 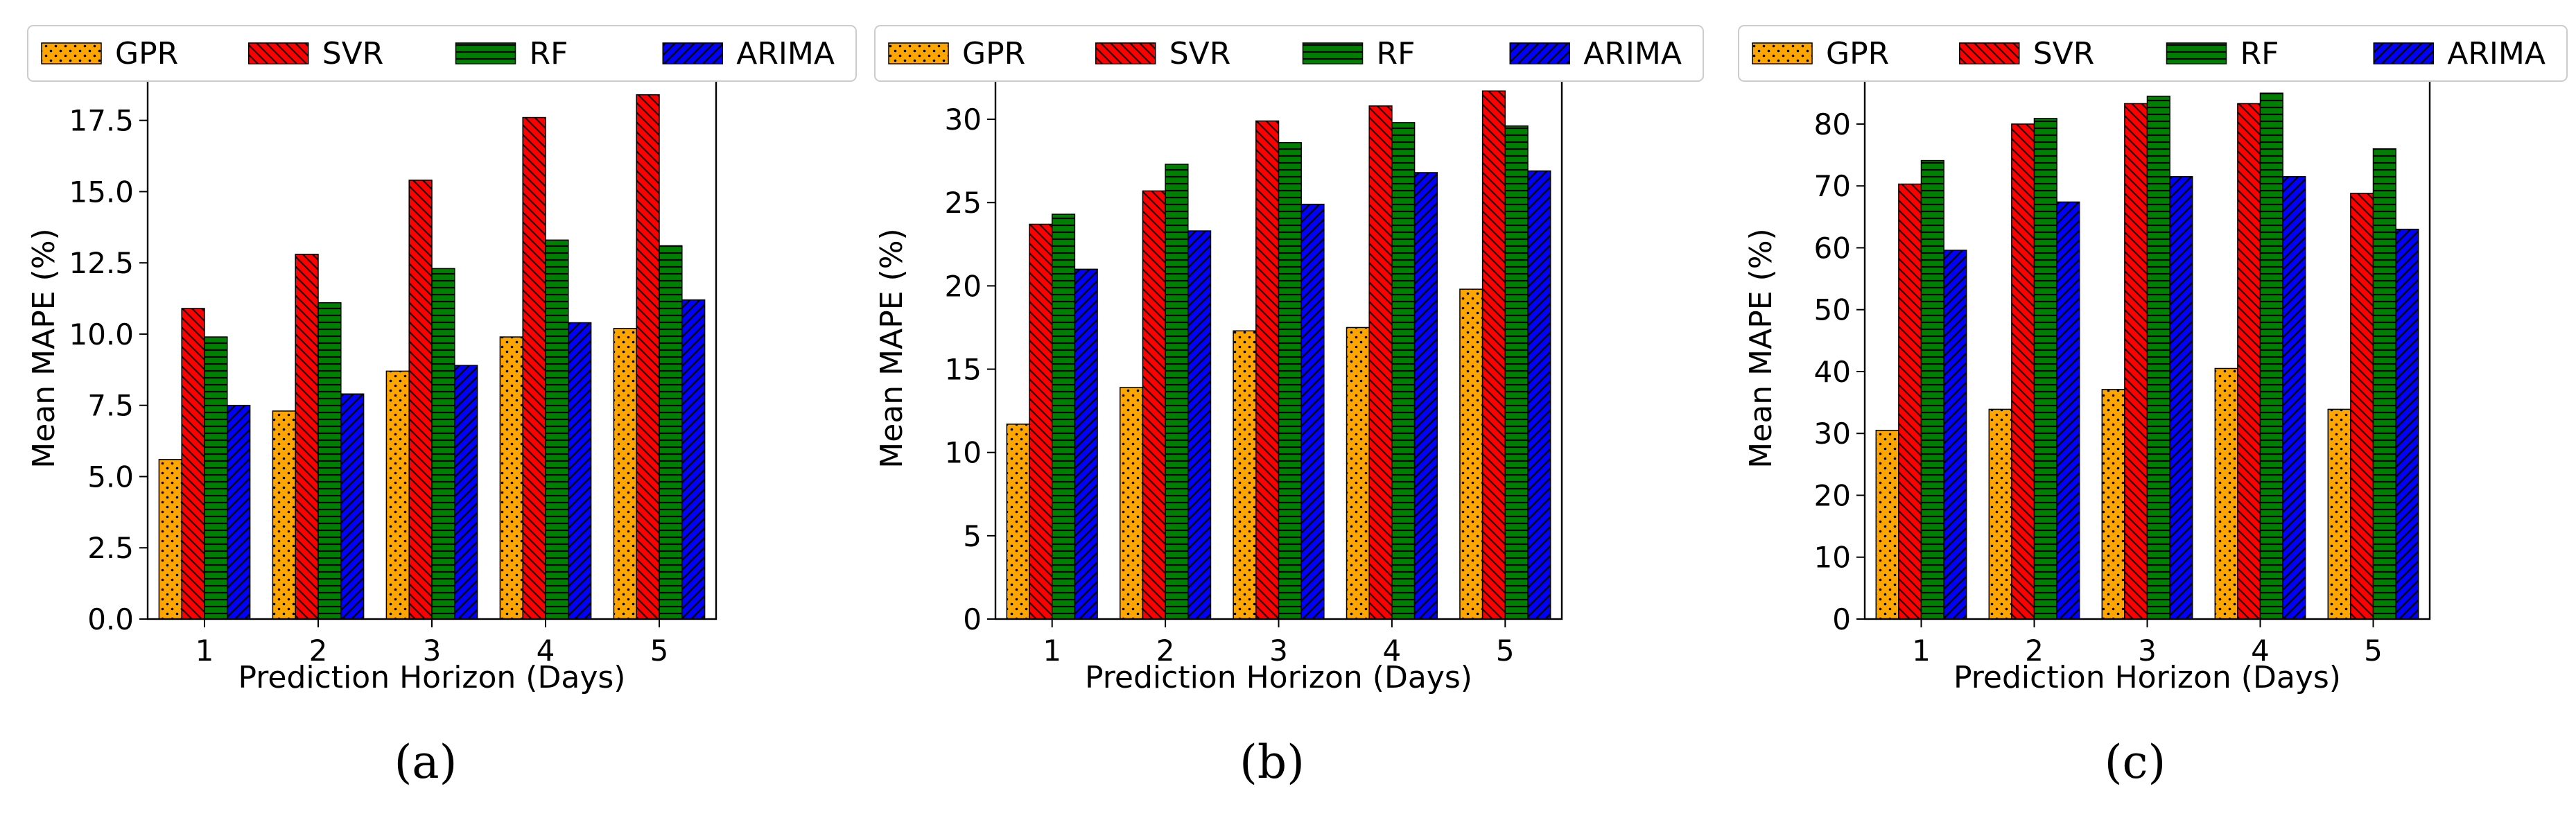 What do you see at coordinates (2068, 410) in the screenshot?
I see `bar-arima-day-2: ARIMA: 67.4` at bounding box center [2068, 410].